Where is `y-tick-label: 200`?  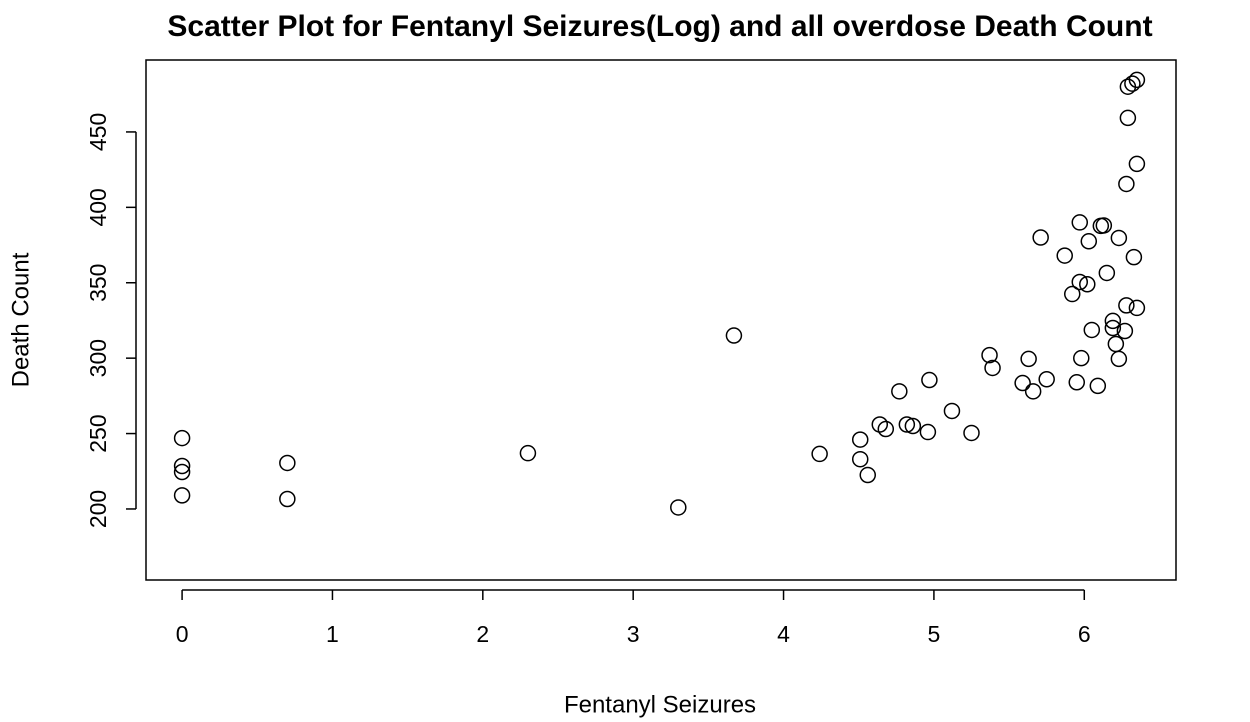 y-tick-label: 200 is located at coordinates (98, 509).